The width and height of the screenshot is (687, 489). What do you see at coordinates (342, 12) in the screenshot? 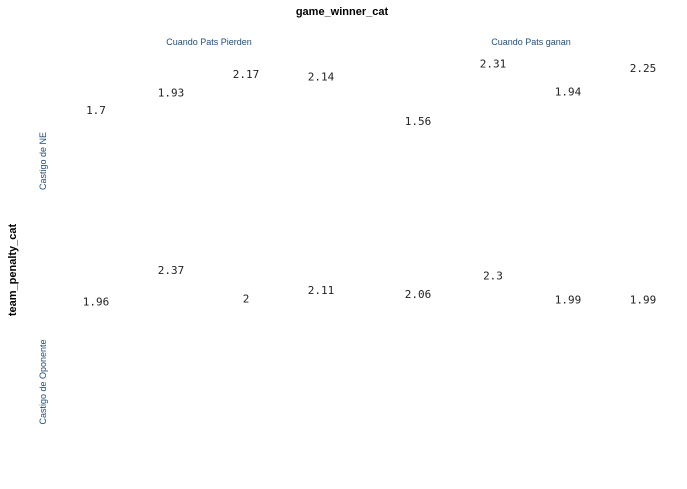
I see `col-facet-title: game_winner_cat` at bounding box center [342, 12].